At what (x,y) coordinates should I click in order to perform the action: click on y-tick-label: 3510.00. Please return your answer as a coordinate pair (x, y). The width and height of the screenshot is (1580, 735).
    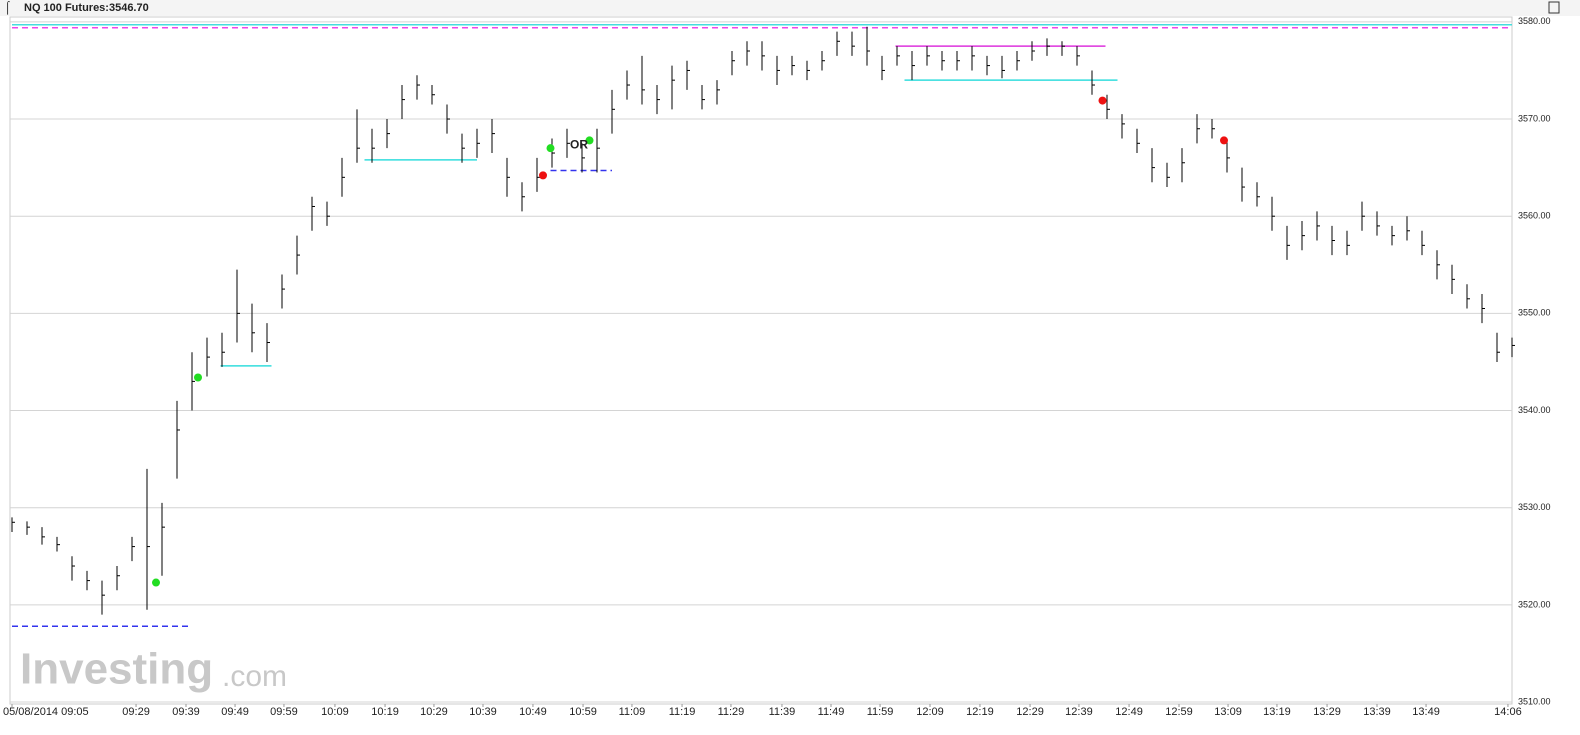
    Looking at the image, I should click on (1534, 701).